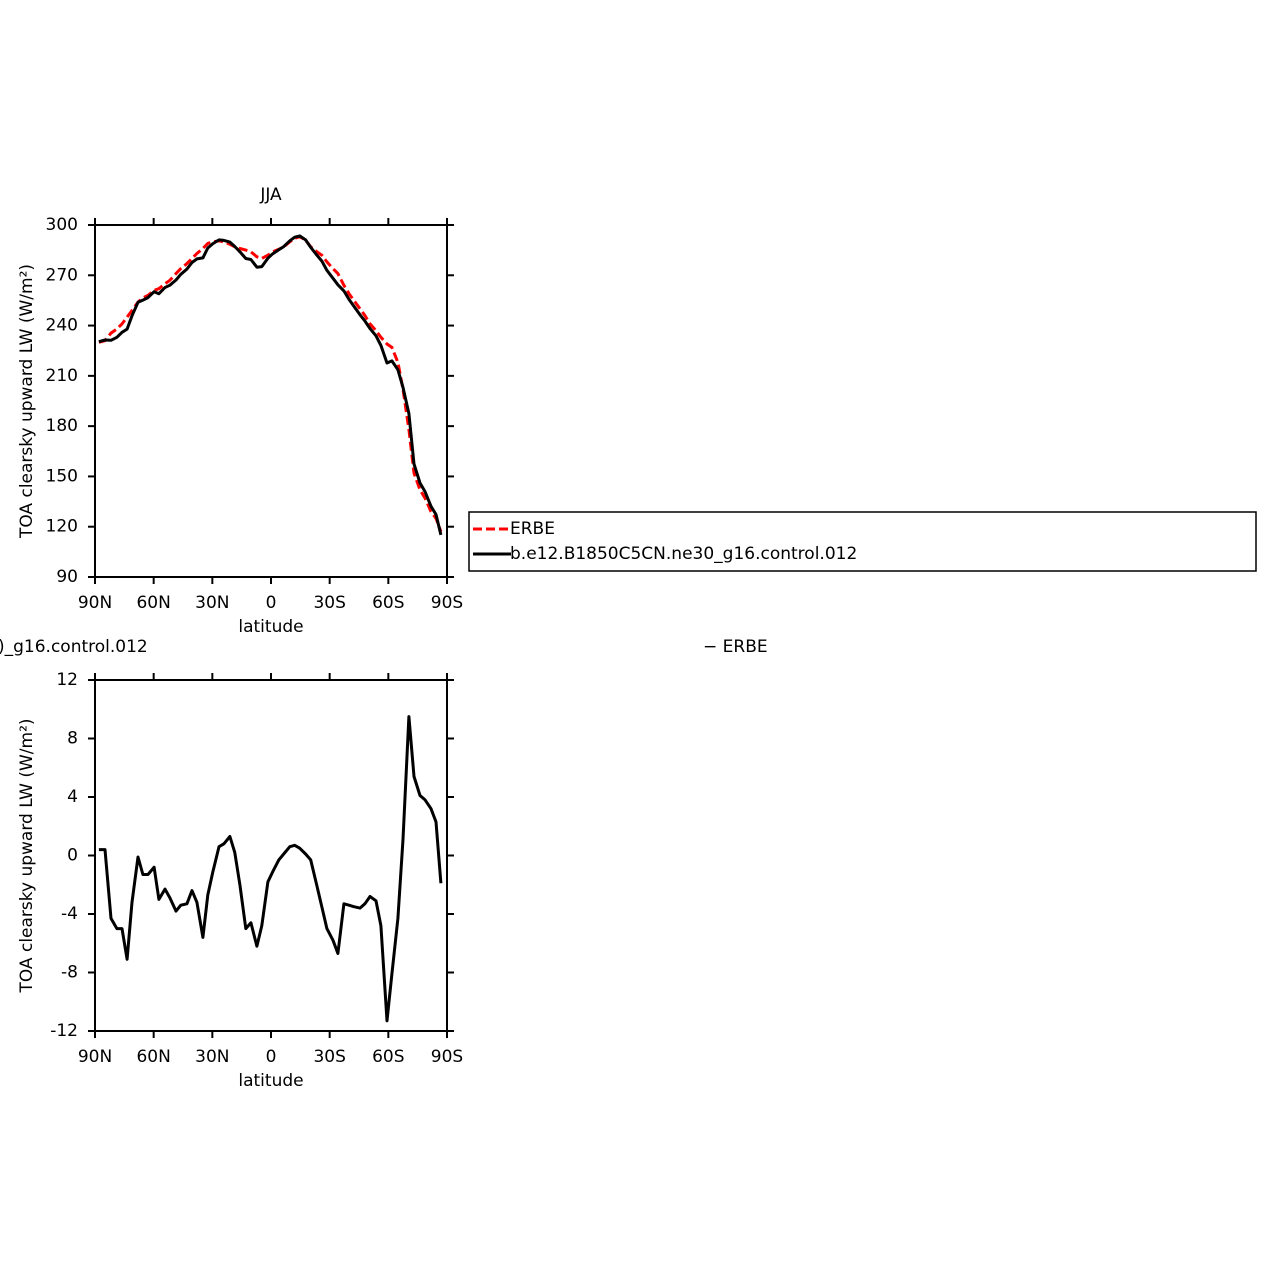 Image resolution: width=1275 pixels, height=1275 pixels. I want to click on y-tick-label: 0, so click(72, 856).